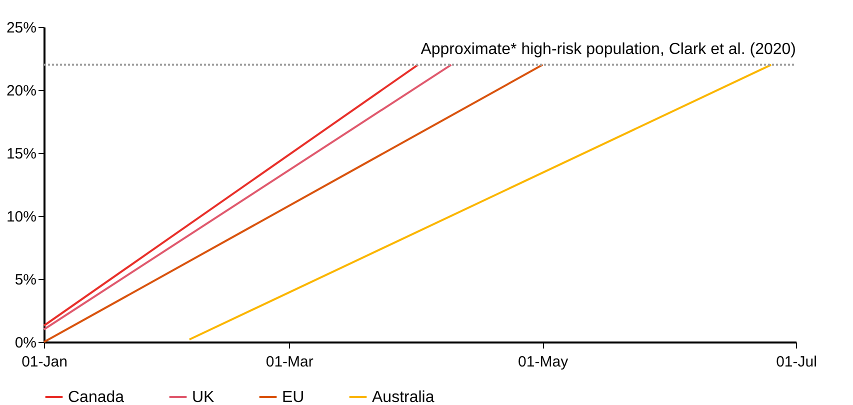 This screenshot has height=405, width=853. What do you see at coordinates (203, 397) in the screenshot?
I see `legend-label: UK` at bounding box center [203, 397].